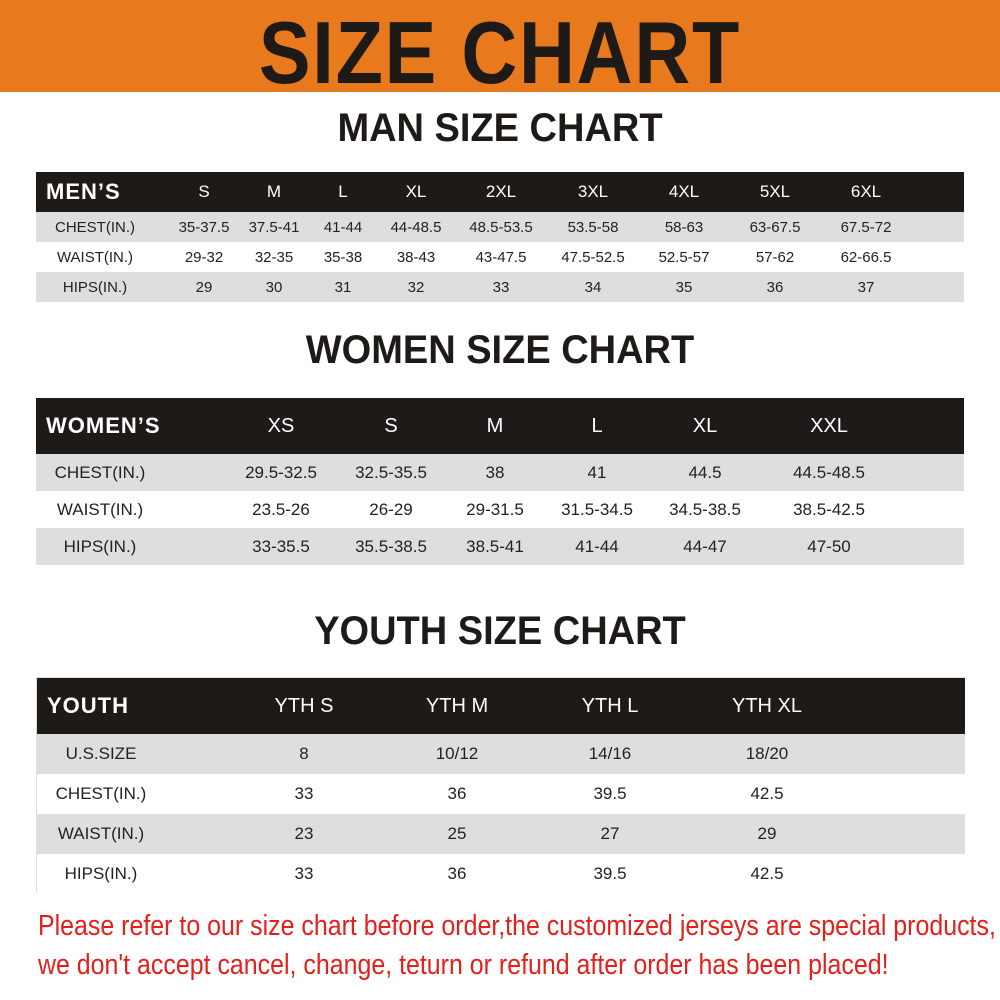 The height and width of the screenshot is (1000, 1000). Describe the element at coordinates (274, 227) in the screenshot. I see `table-cell: 37.5-41` at that location.